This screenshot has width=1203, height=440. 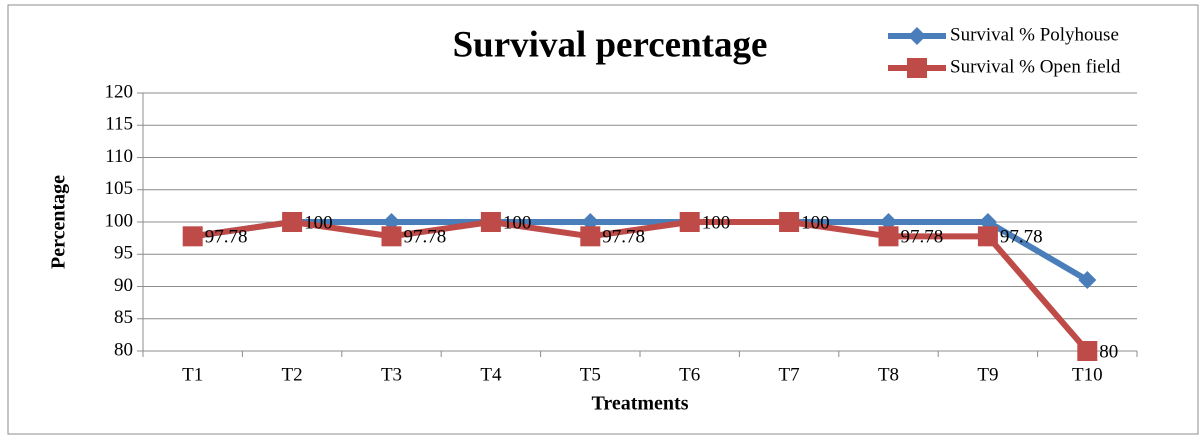 What do you see at coordinates (123, 253) in the screenshot?
I see `y-tick-label: 95` at bounding box center [123, 253].